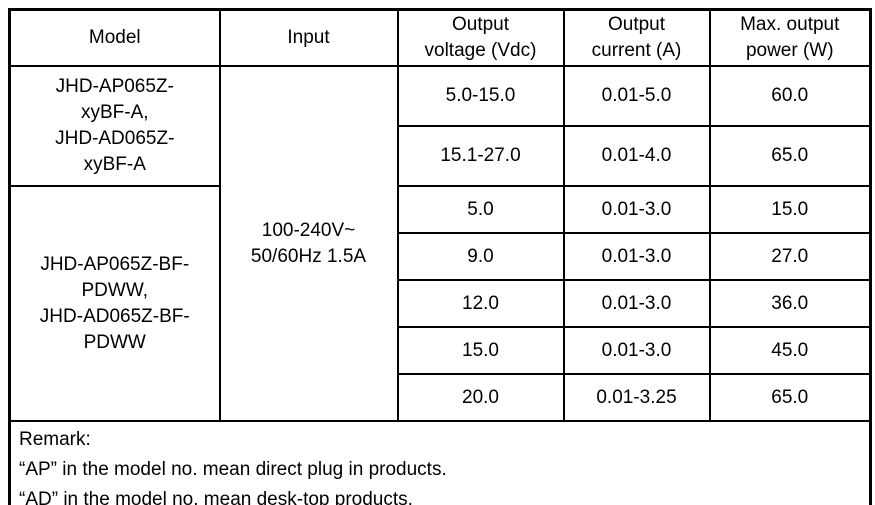 This screenshot has width=875, height=505. Describe the element at coordinates (115, 290) in the screenshot. I see `model-line: PDWW,` at that location.